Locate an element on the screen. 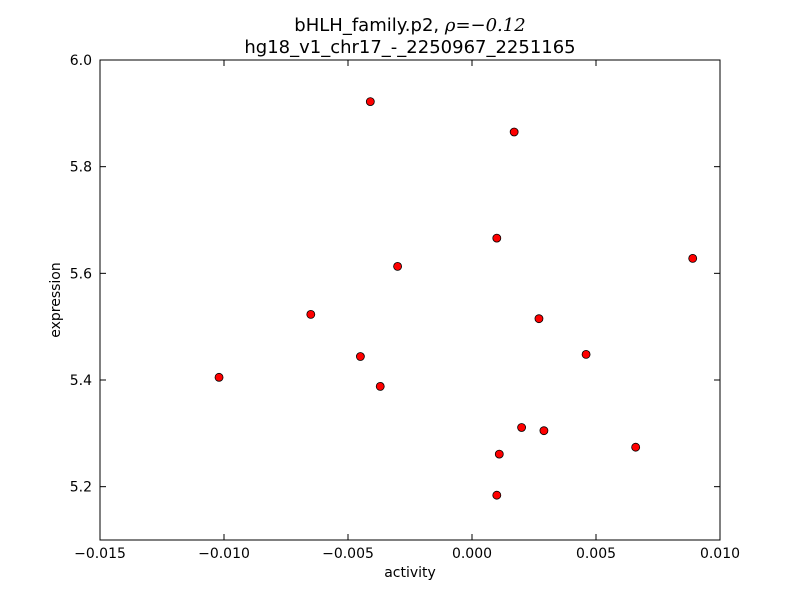 The height and width of the screenshot is (600, 800). y-tick-label: 5.8 is located at coordinates (81, 168).